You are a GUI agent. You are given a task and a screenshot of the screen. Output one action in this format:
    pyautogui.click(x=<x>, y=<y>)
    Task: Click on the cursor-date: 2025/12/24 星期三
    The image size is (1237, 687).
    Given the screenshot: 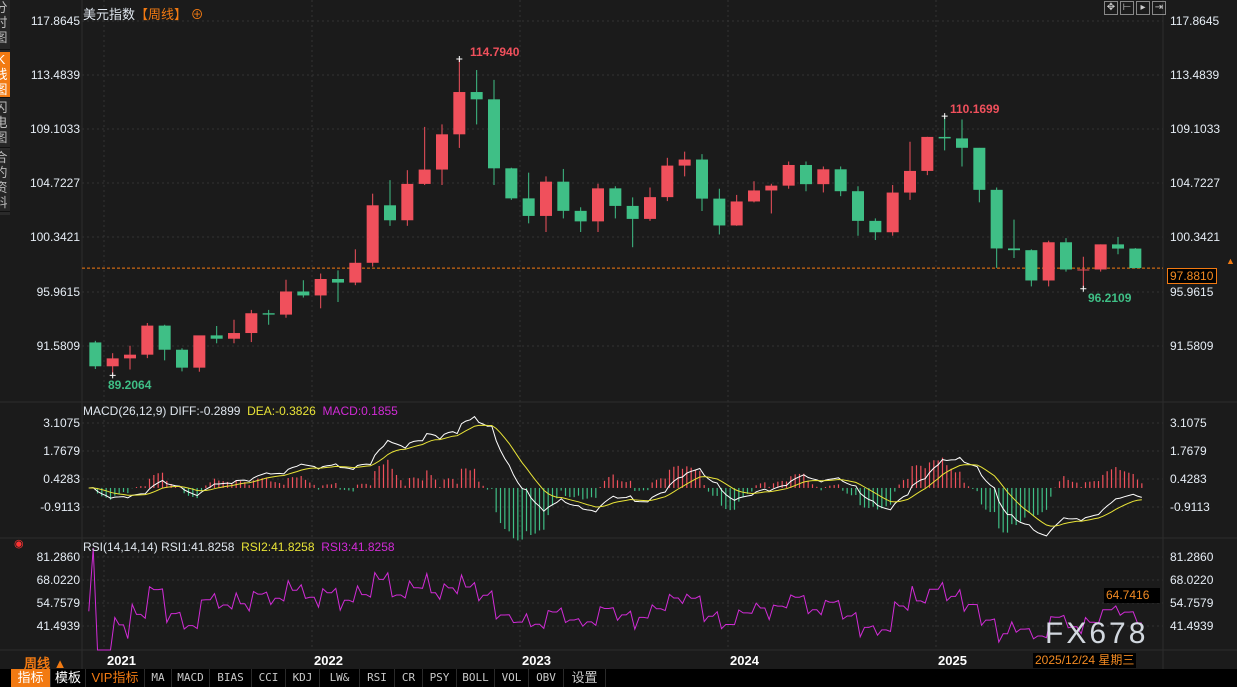 What is the action you would take?
    pyautogui.click(x=1085, y=660)
    